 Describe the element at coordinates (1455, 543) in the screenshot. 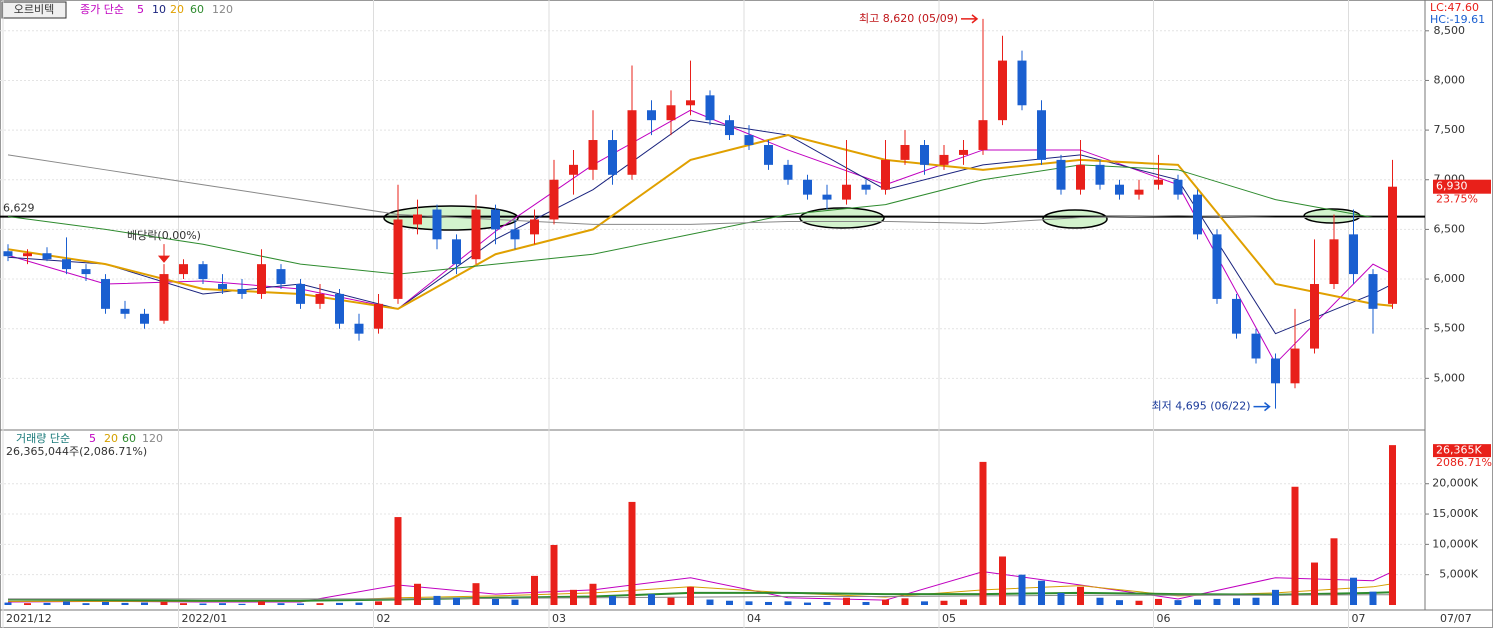

I see `y-tick-label: 10,000K` at that location.